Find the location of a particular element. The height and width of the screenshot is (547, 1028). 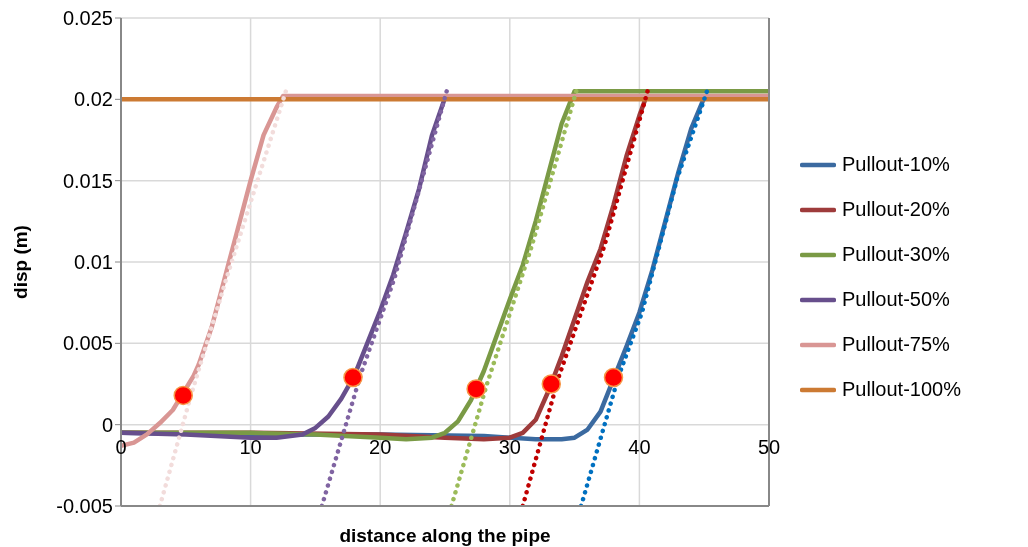

y-axis-title: disp (m) is located at coordinates (20, 262).